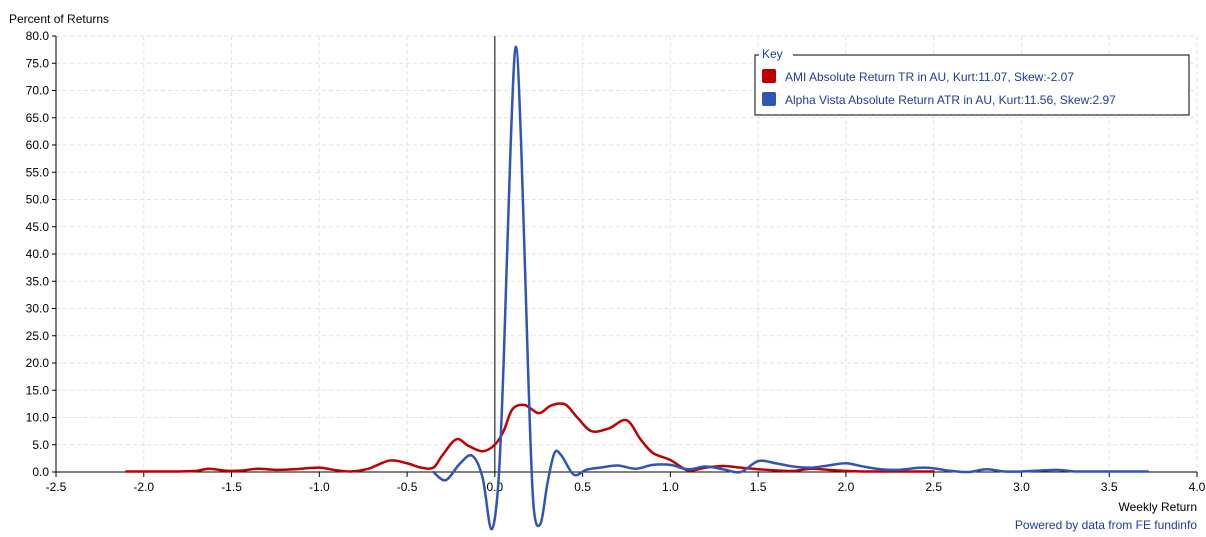  What do you see at coordinates (772, 54) in the screenshot?
I see `legend-title: Key` at bounding box center [772, 54].